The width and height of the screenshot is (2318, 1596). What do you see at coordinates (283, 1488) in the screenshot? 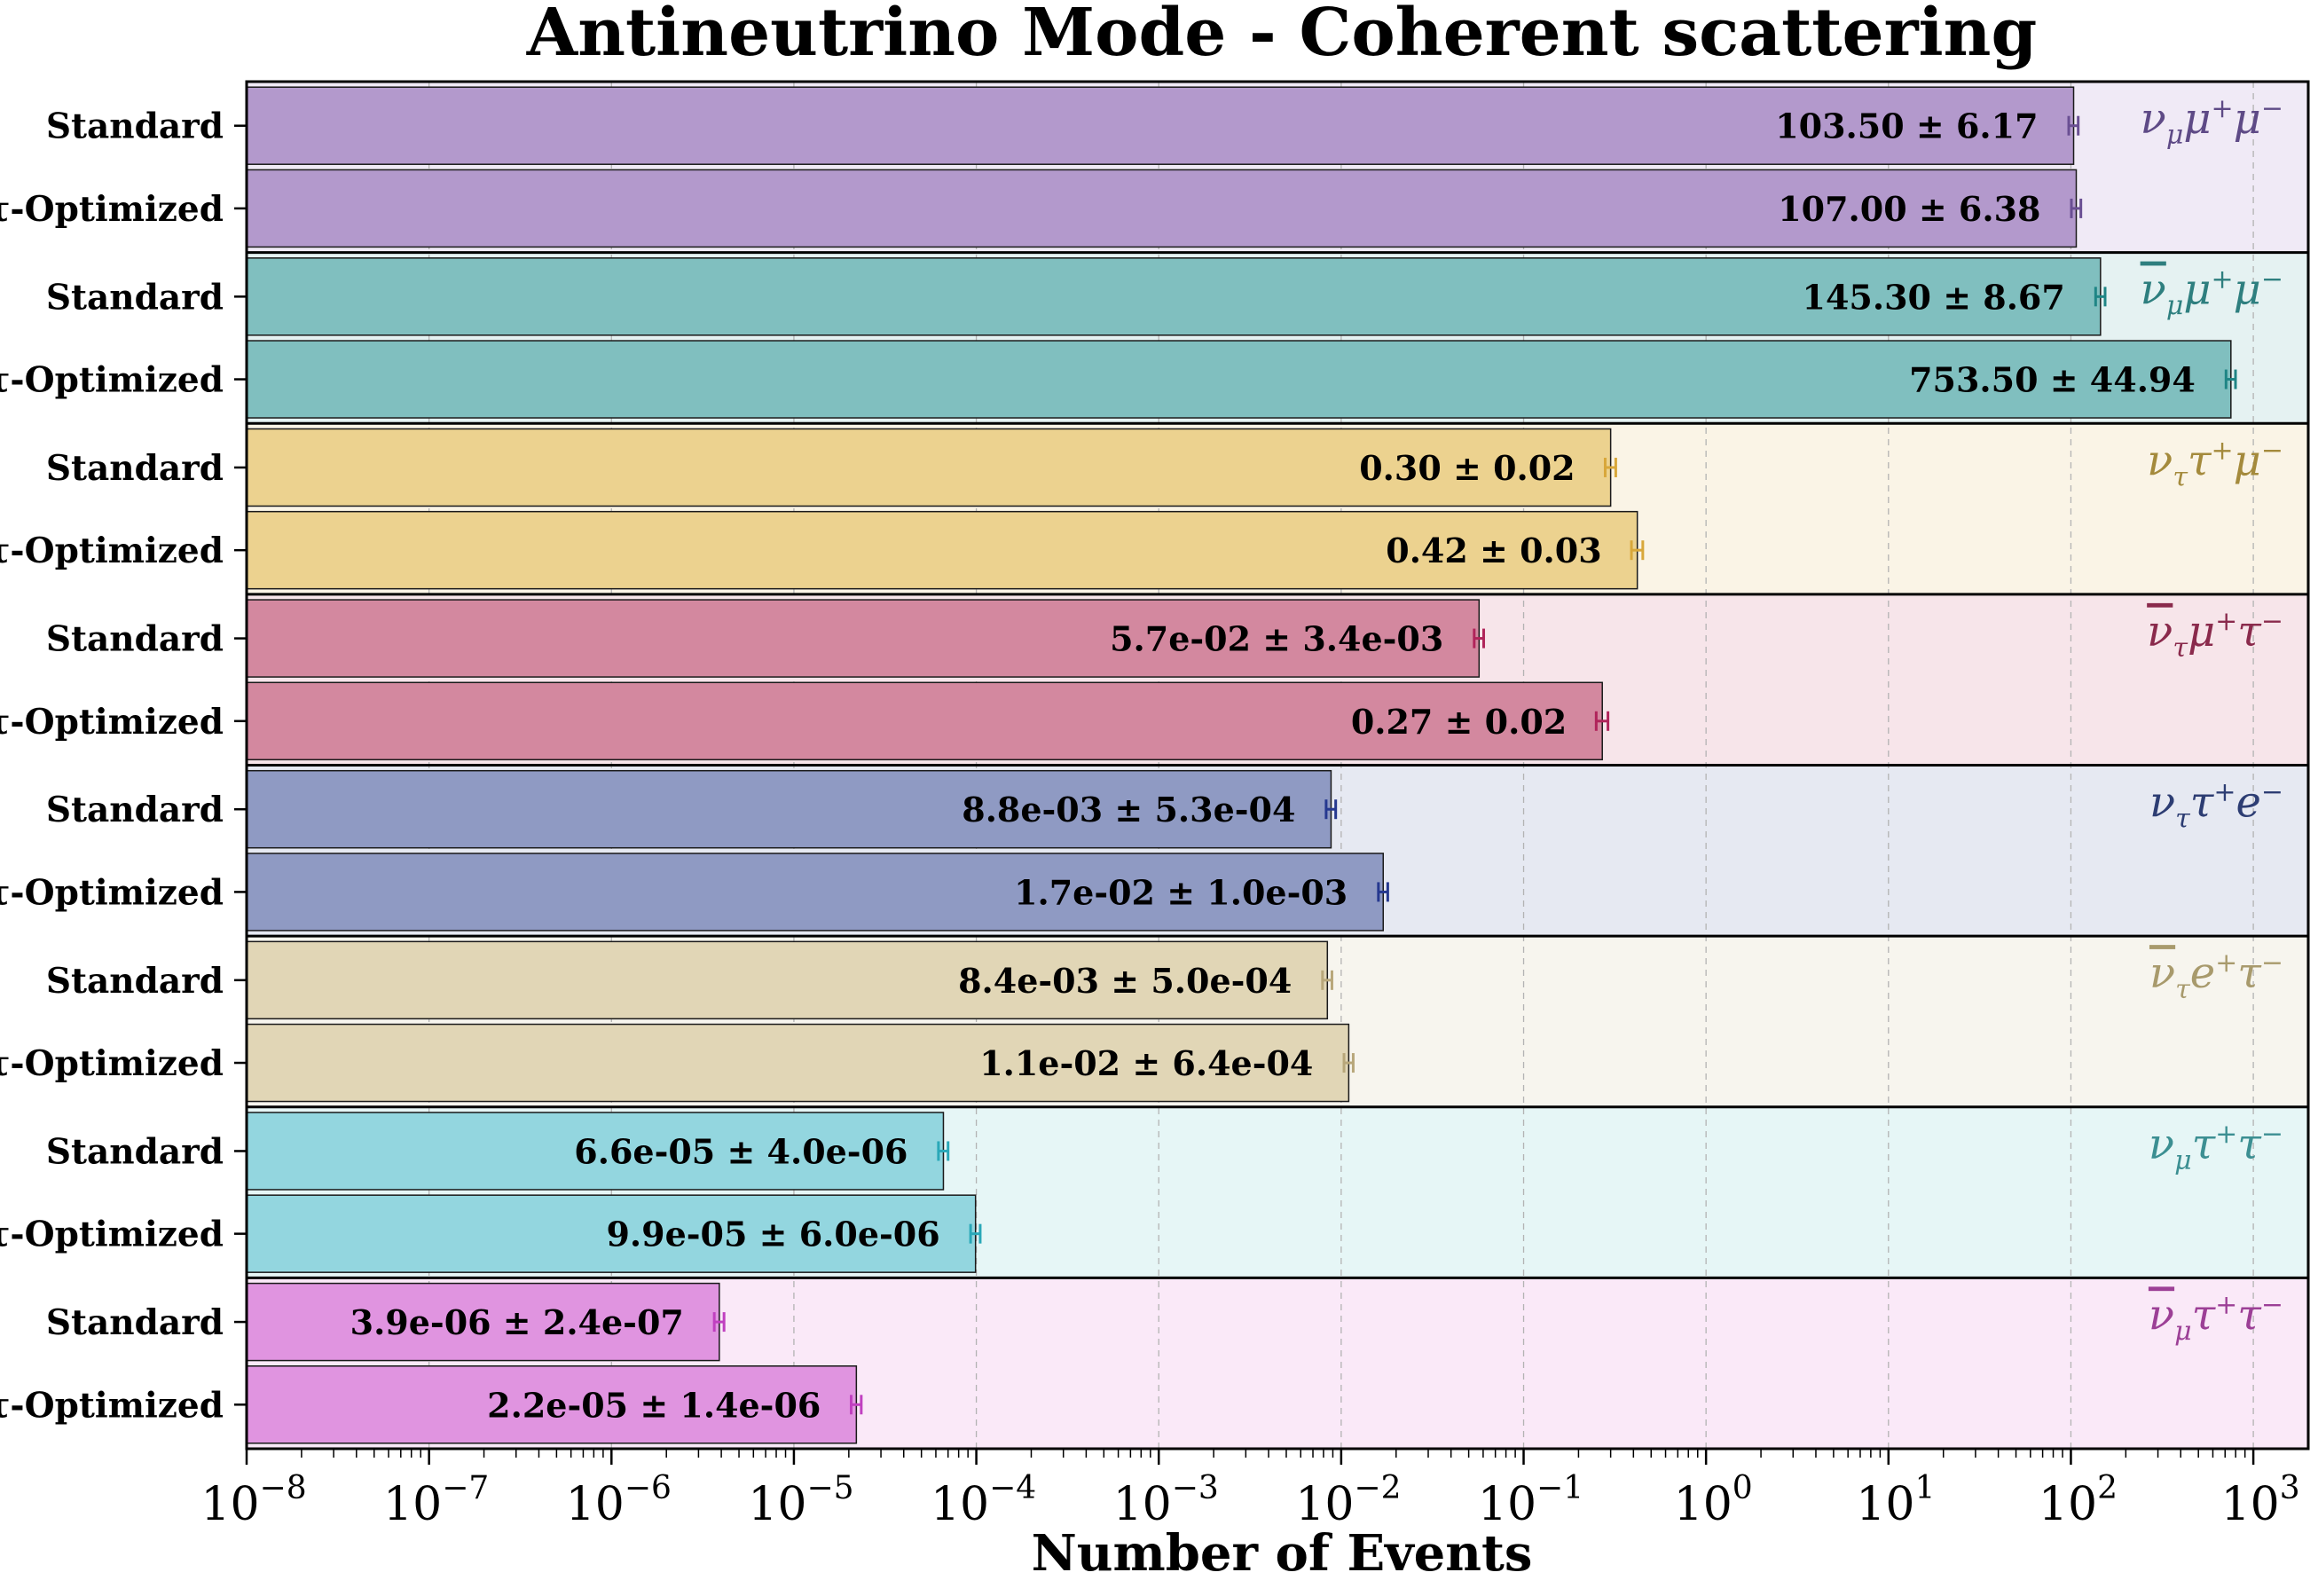
I see `x-tick-exp-0: −8` at bounding box center [283, 1488].